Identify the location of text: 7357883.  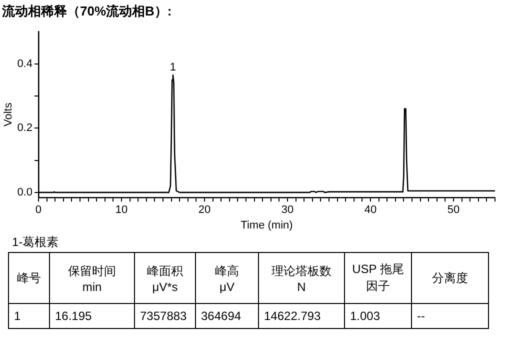
(165, 316).